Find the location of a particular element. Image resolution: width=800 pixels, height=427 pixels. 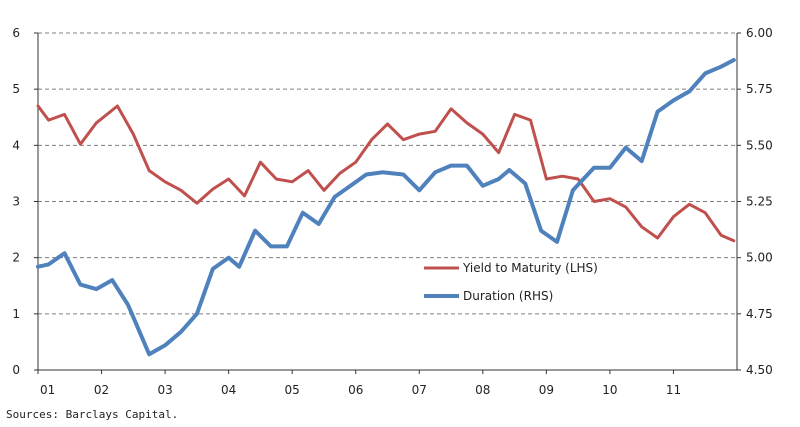

x-axis-ticks: 01 02 03 04 05 06 07 08 09 10 11 is located at coordinates (359, 383).